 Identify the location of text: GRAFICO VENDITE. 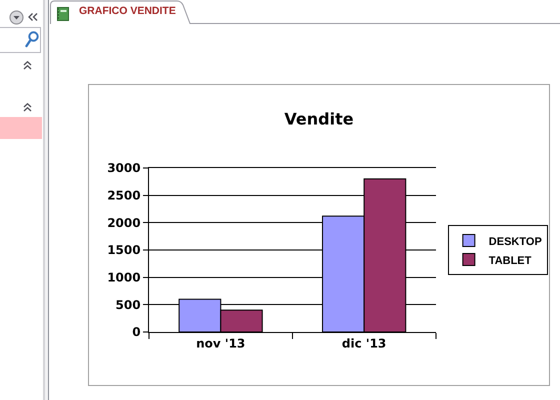
(127, 11).